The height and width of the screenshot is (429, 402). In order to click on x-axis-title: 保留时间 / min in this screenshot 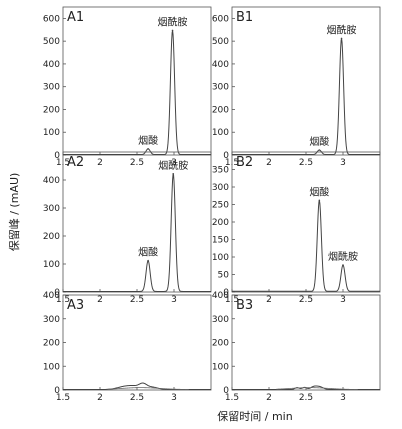, I will do `click(254, 416)`.